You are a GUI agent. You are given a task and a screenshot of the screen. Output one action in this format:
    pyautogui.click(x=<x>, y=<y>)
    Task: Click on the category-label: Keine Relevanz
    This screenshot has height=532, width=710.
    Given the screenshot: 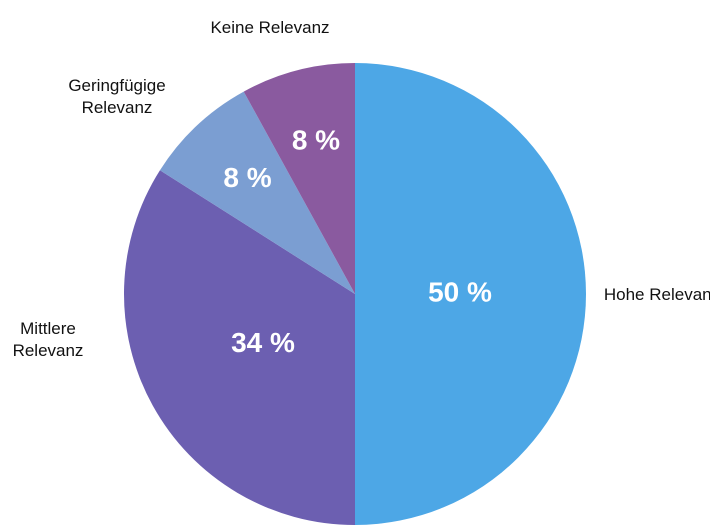 What is the action you would take?
    pyautogui.click(x=270, y=27)
    